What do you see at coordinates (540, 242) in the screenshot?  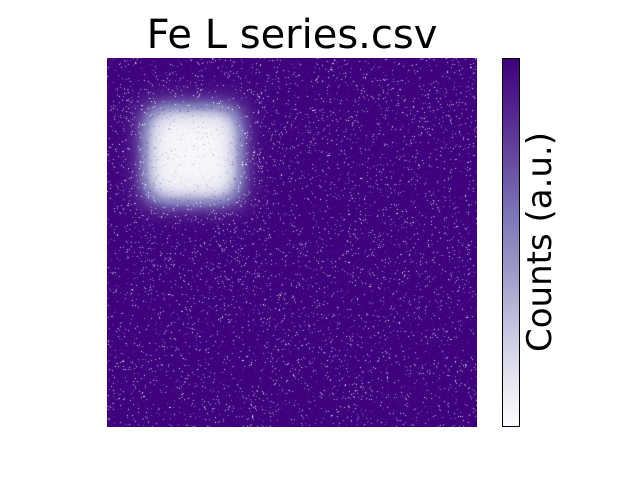 I see `colorbar-label: Counts (a.u.)` at bounding box center [540, 242].